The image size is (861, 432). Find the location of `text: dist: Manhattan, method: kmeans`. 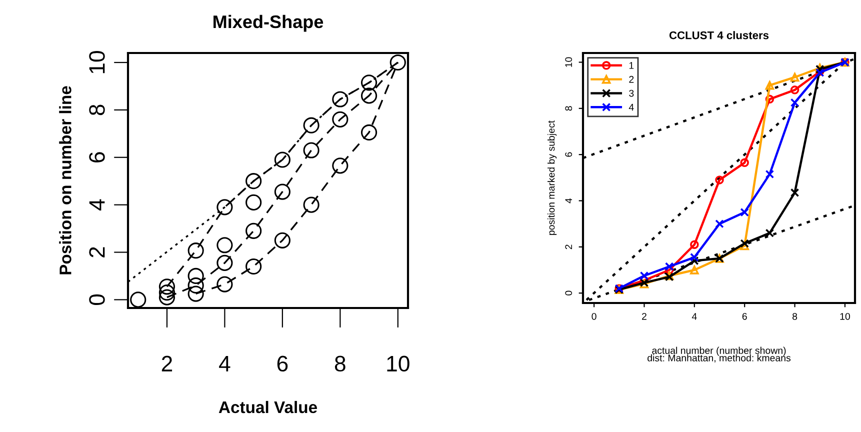

text: dist: Manhattan, method: kmeans is located at coordinates (719, 358).